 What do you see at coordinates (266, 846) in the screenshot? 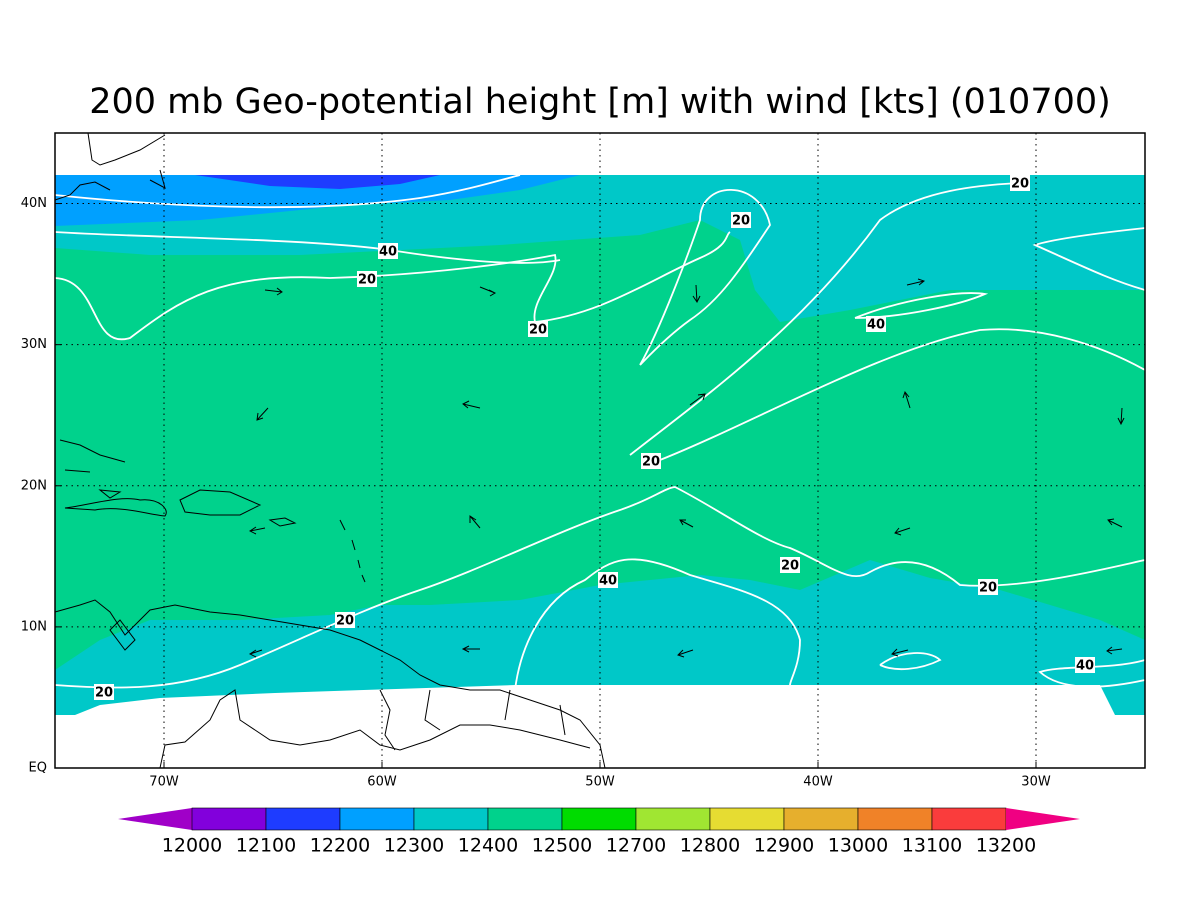
I see `colorbar-label: 12100` at bounding box center [266, 846].